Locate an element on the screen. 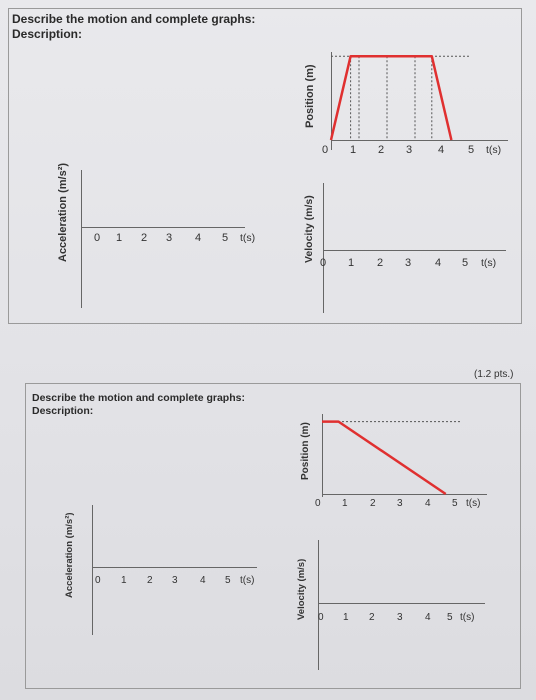 This screenshot has height=700, width=536. problem2-velocity-y-axis is located at coordinates (318, 605).